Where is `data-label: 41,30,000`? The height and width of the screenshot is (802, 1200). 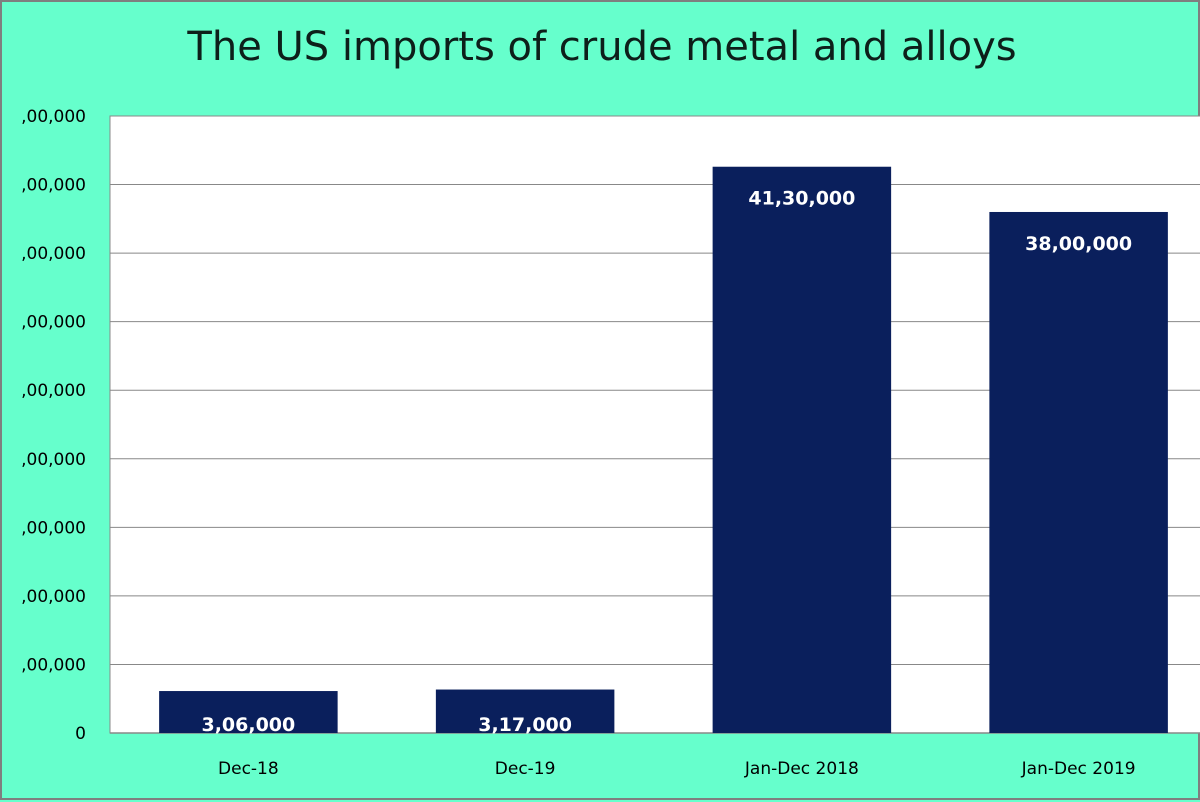 data-label: 41,30,000 is located at coordinates (801, 199).